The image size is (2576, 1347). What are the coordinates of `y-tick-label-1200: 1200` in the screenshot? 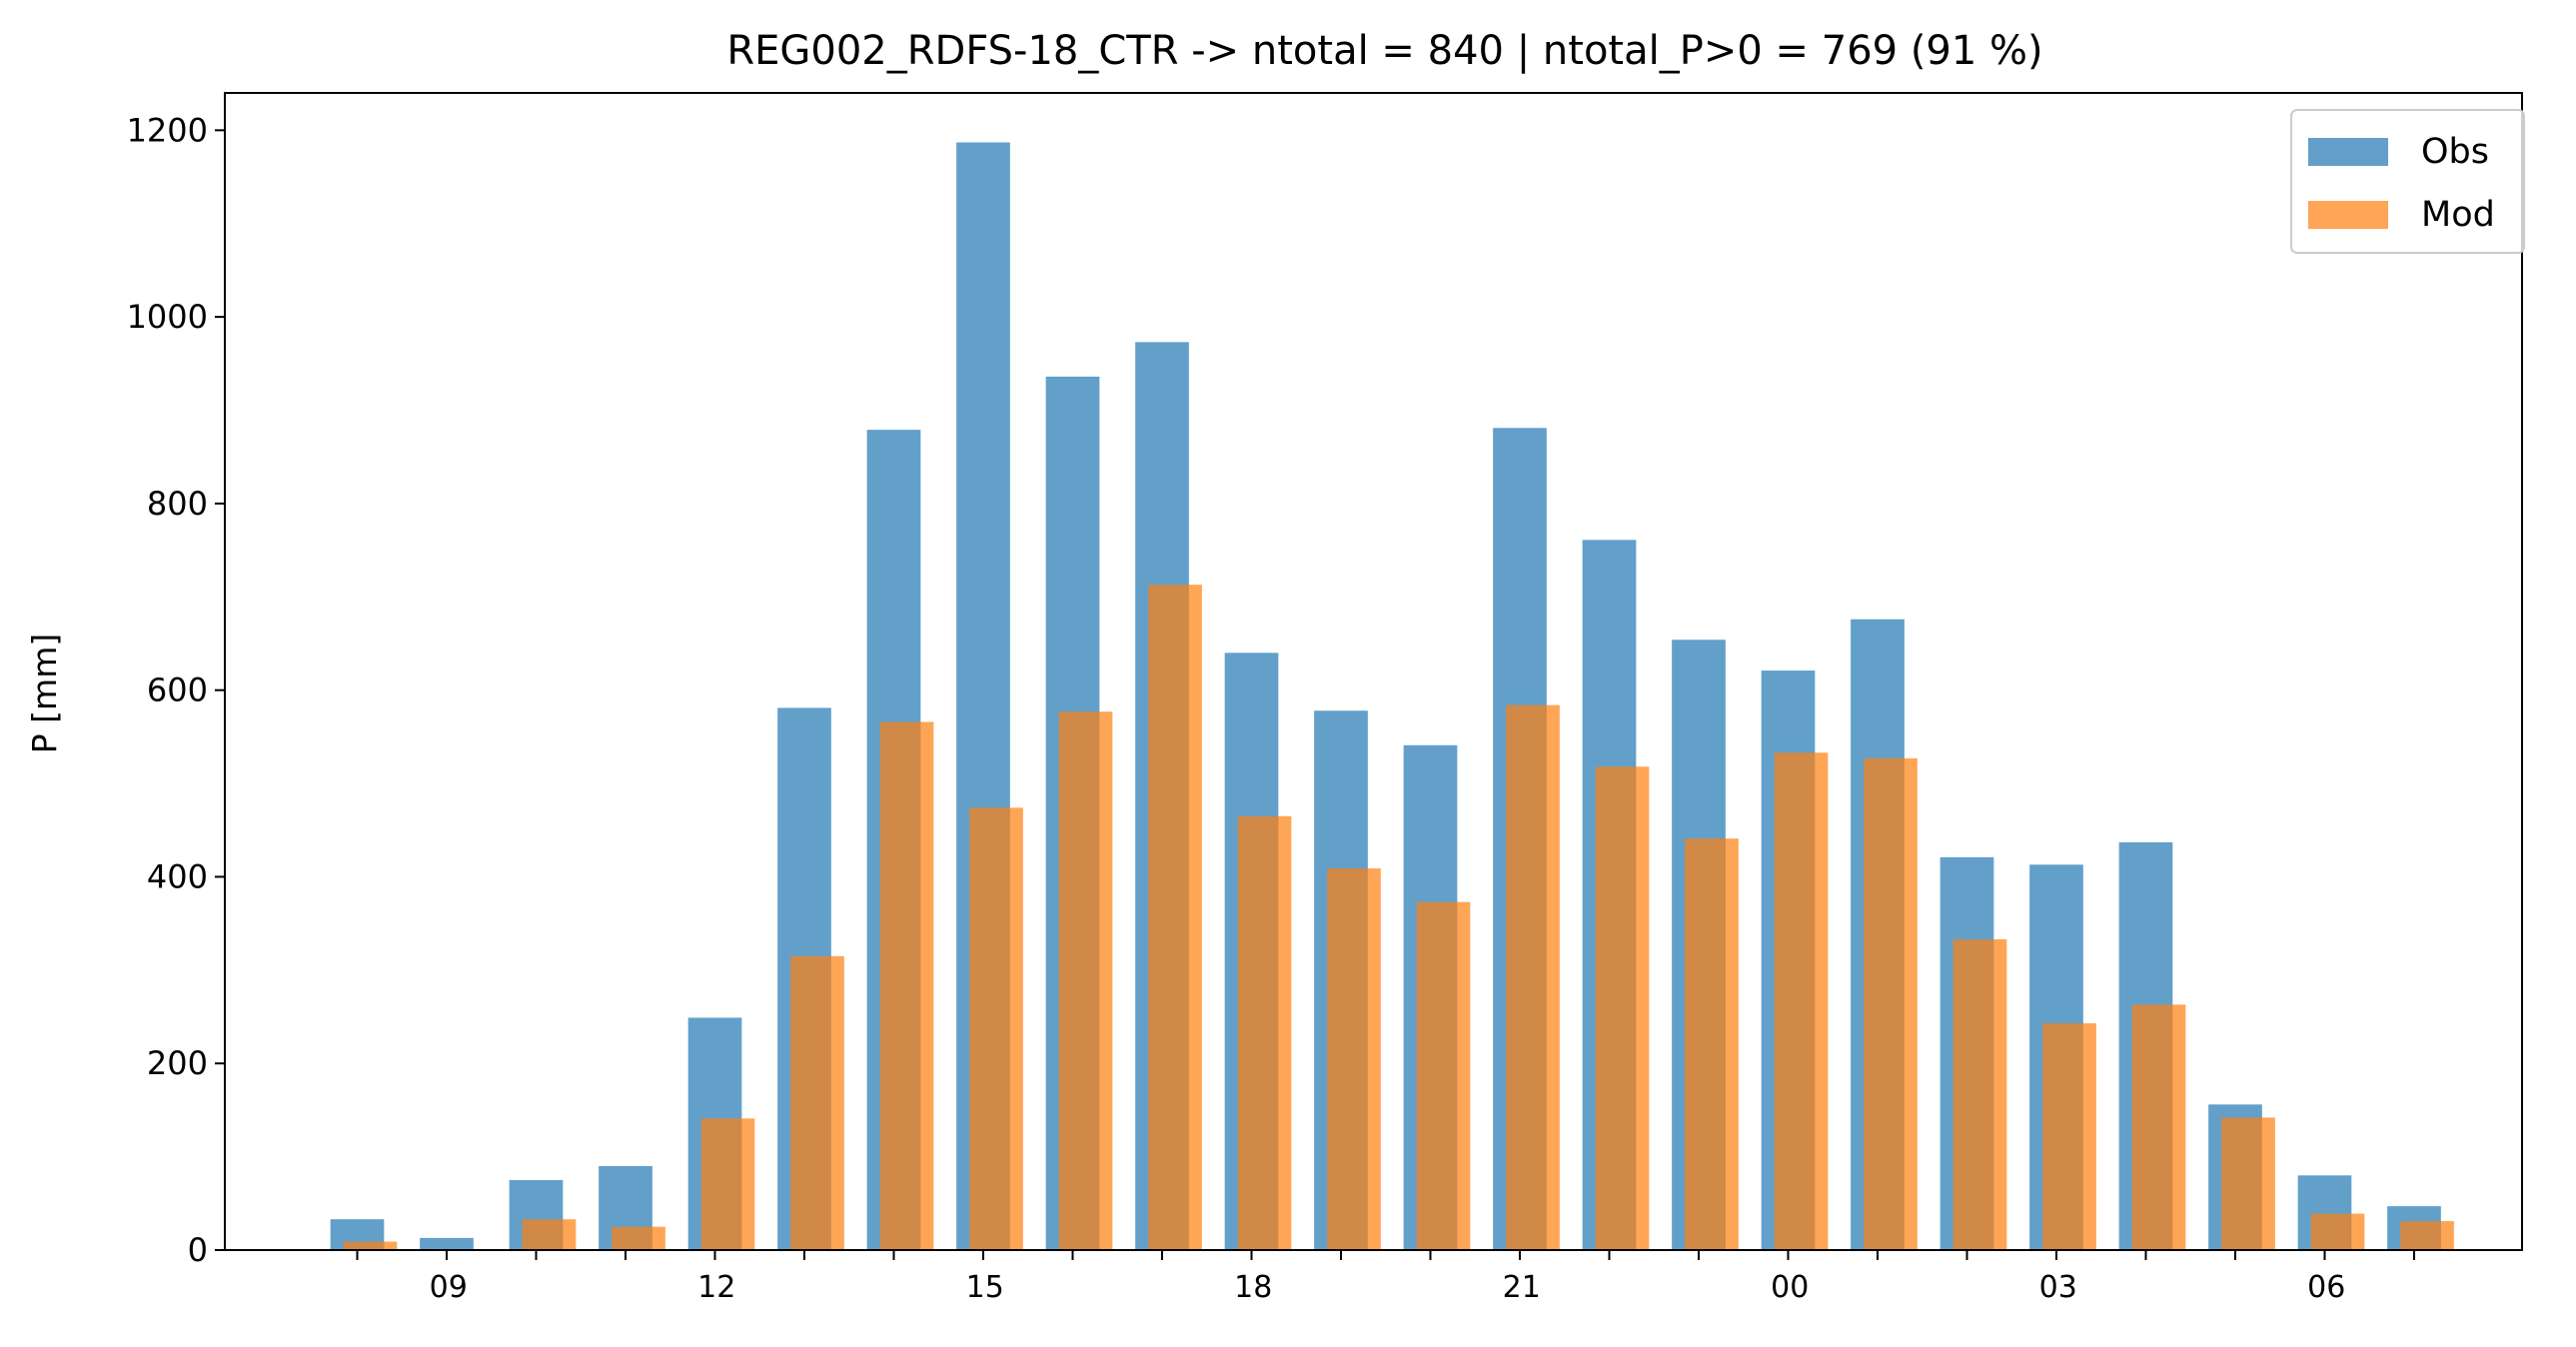 It's located at (167, 130).